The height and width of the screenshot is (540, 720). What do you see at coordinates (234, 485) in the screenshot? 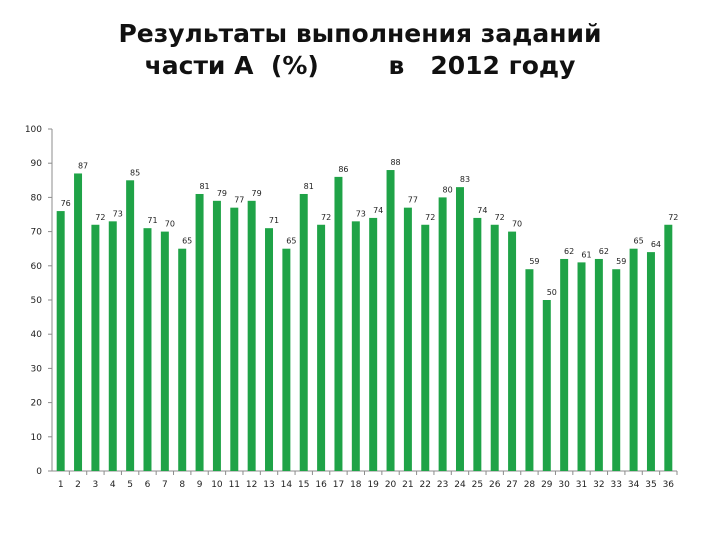
I see `x-tick-label: 11` at bounding box center [234, 485].